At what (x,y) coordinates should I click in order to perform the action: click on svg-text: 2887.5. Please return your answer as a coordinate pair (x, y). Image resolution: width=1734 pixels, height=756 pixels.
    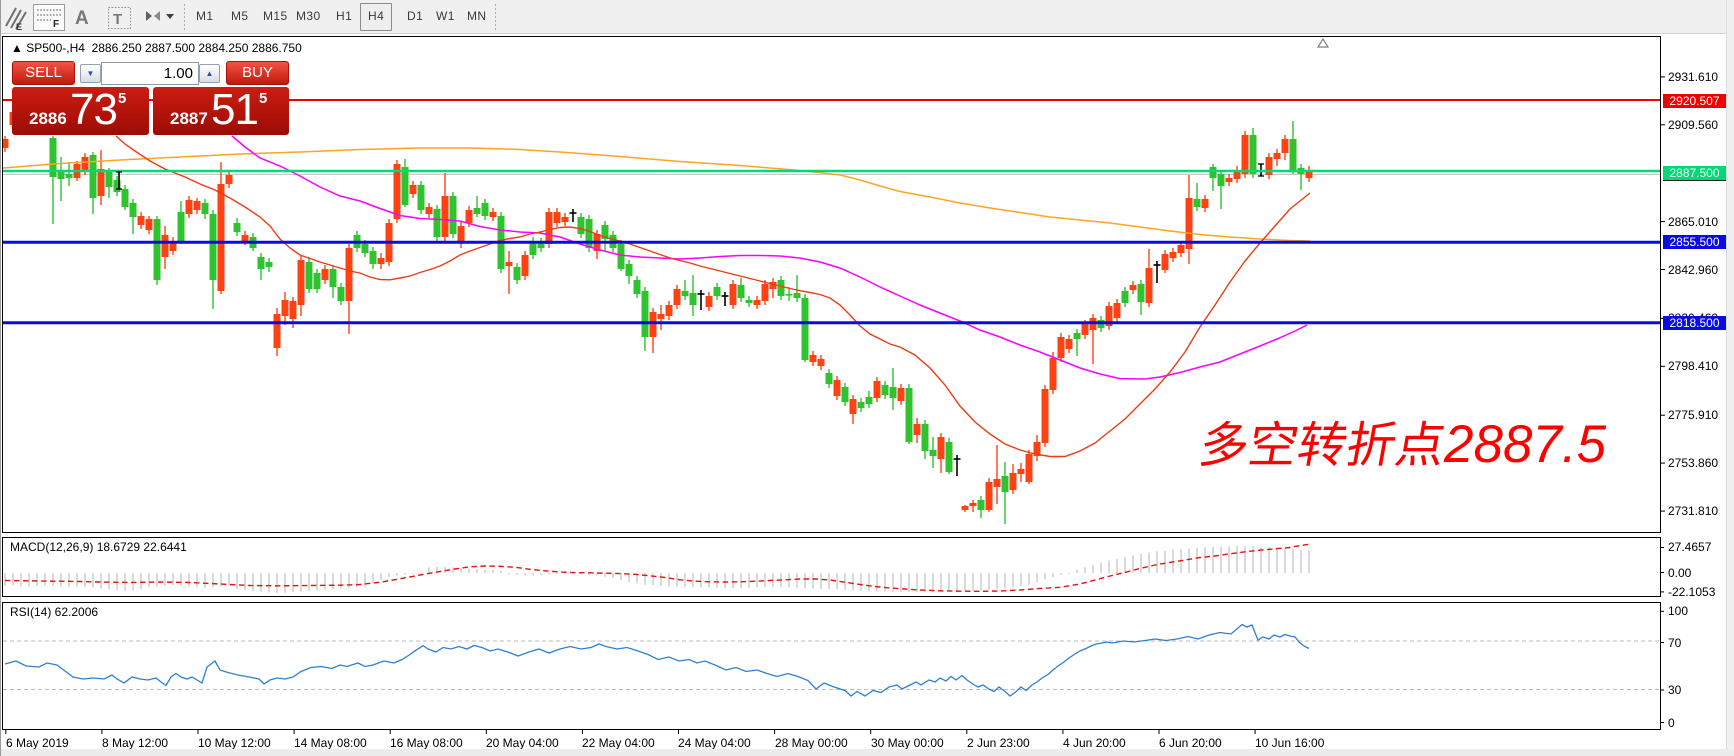
    Looking at the image, I should click on (1525, 444).